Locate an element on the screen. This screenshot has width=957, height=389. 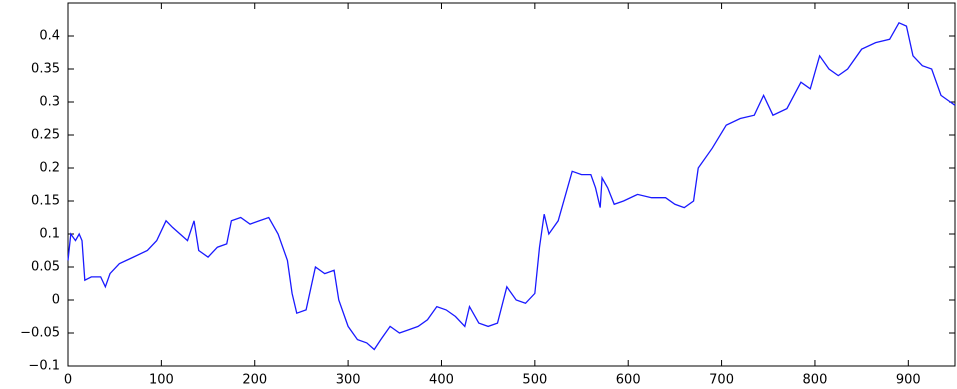
x-tick-label: 0 is located at coordinates (68, 380).